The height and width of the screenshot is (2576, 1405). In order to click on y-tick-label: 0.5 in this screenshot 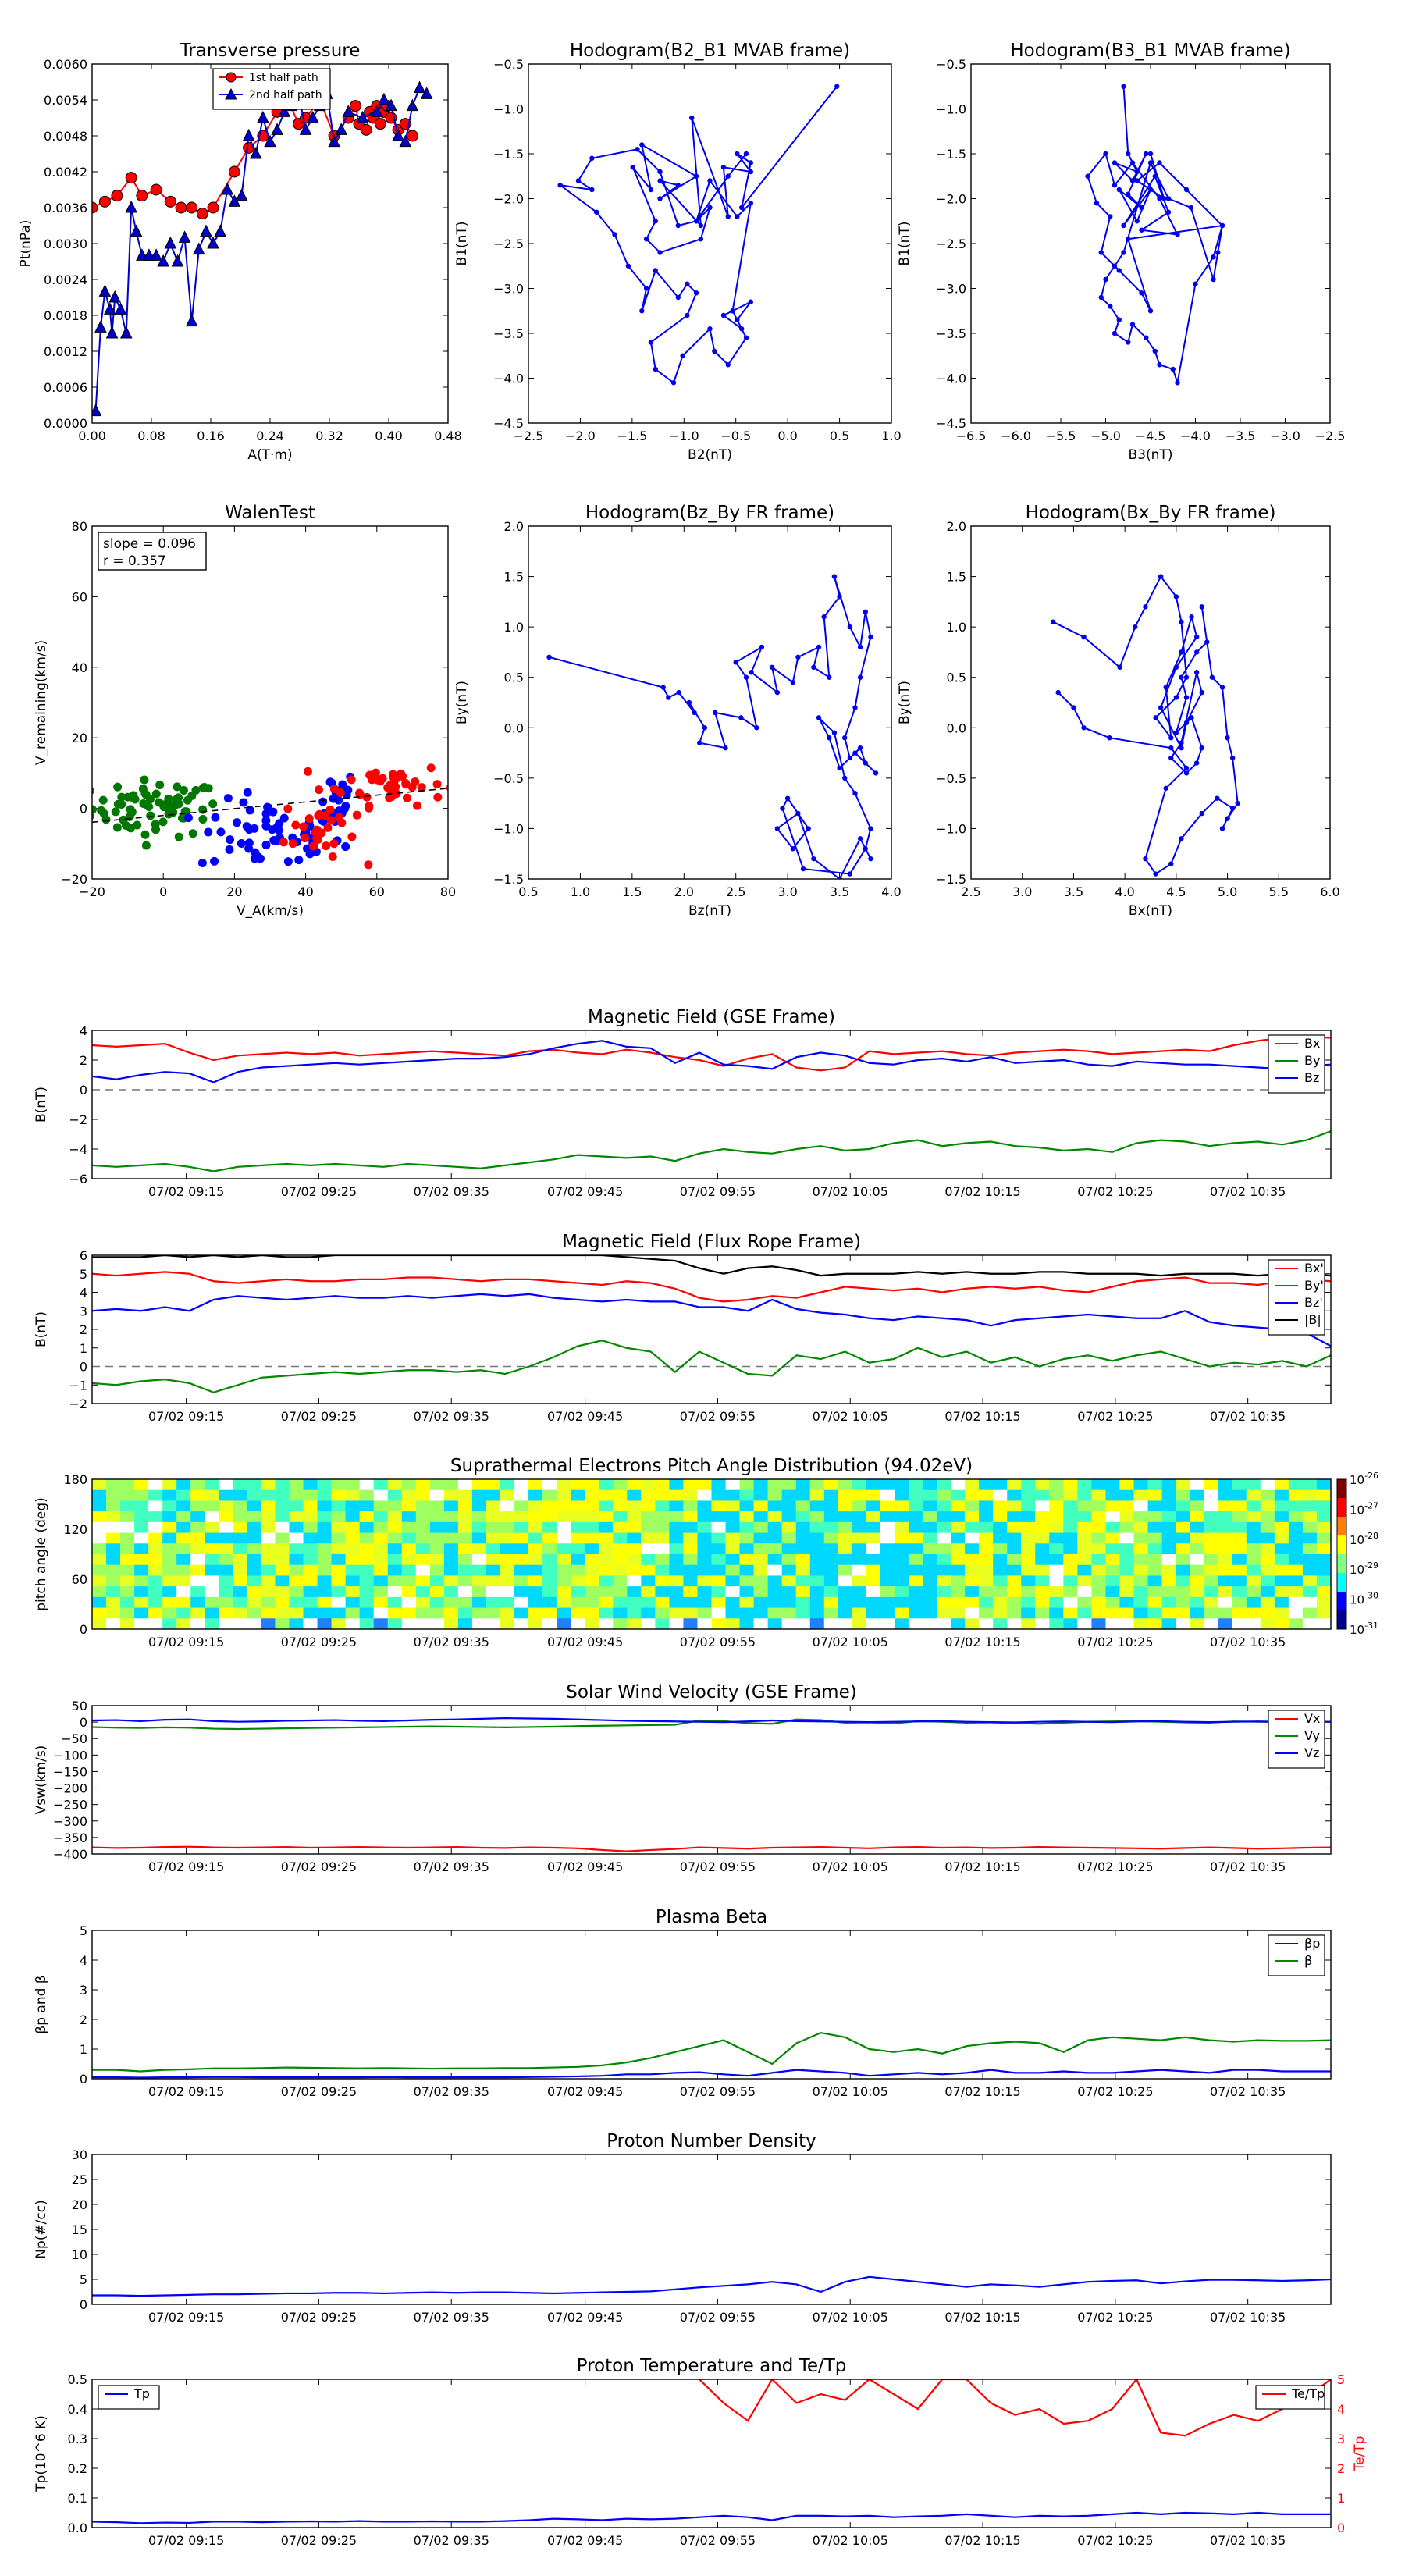, I will do `click(514, 678)`.